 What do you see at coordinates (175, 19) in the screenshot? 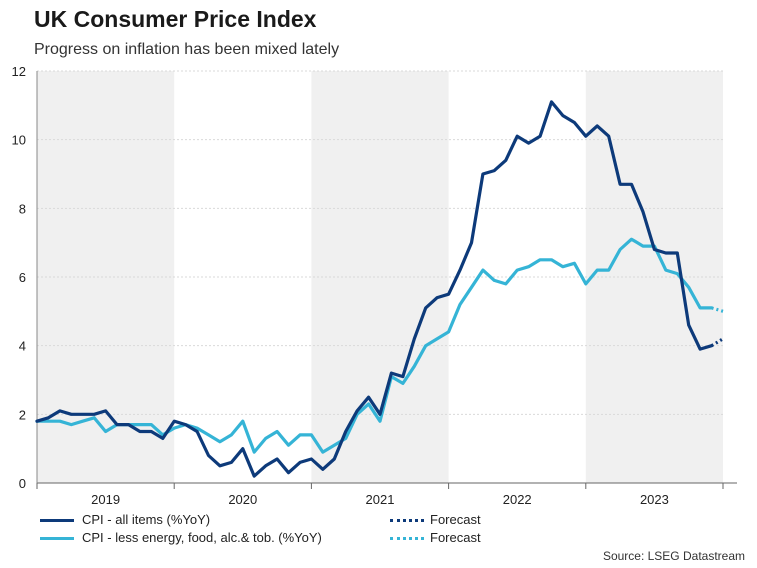
I see `chart-title: UK Consumer Price Index` at bounding box center [175, 19].